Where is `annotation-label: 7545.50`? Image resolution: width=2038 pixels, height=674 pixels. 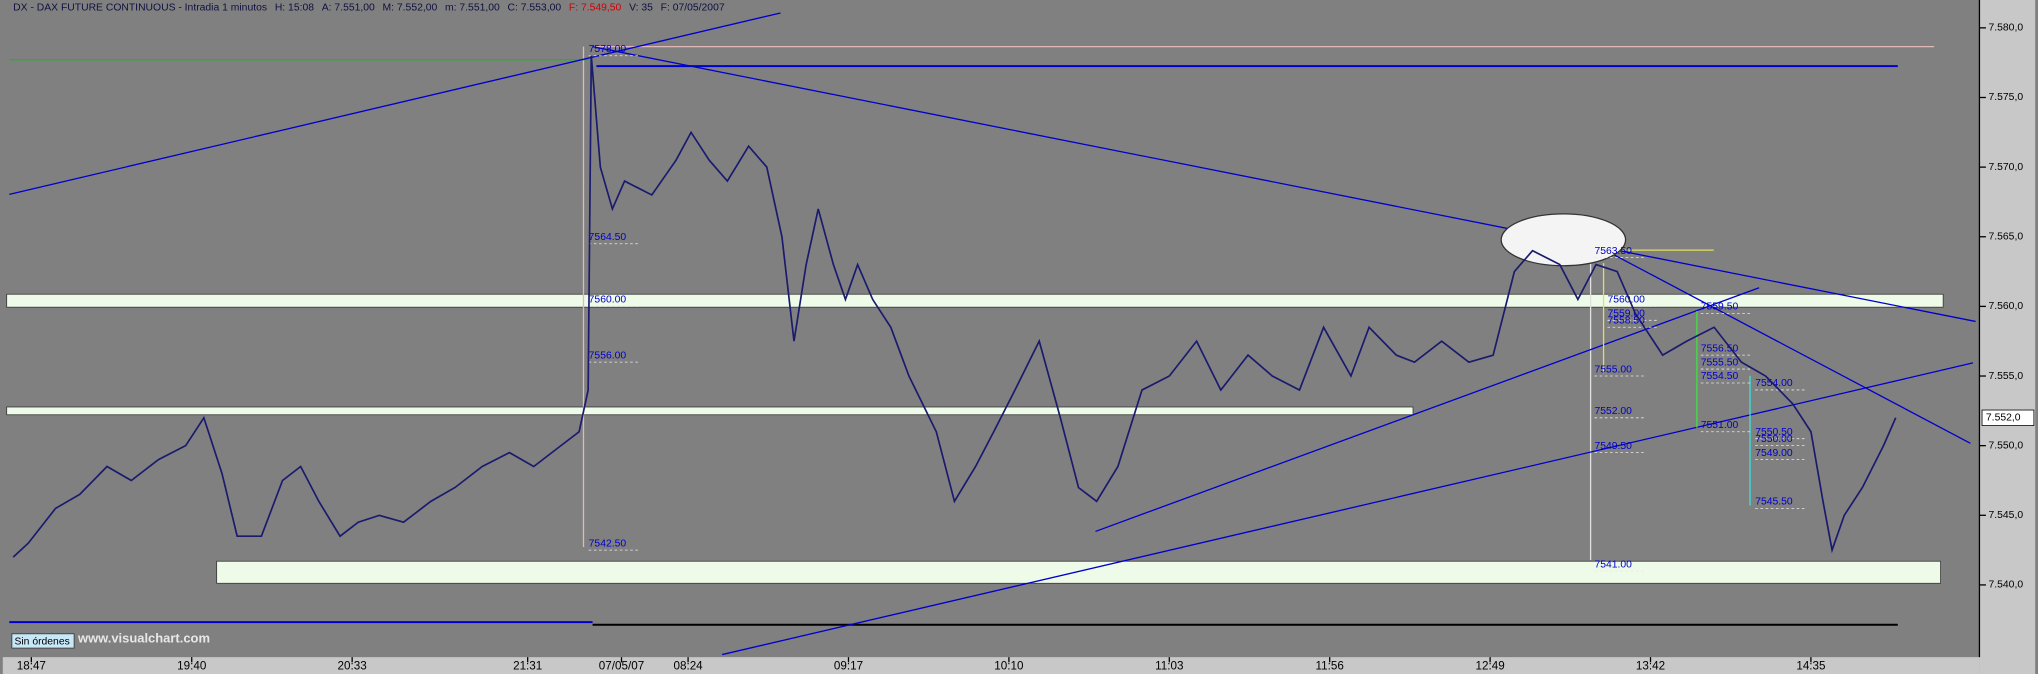 annotation-label: 7545.50 is located at coordinates (1774, 502).